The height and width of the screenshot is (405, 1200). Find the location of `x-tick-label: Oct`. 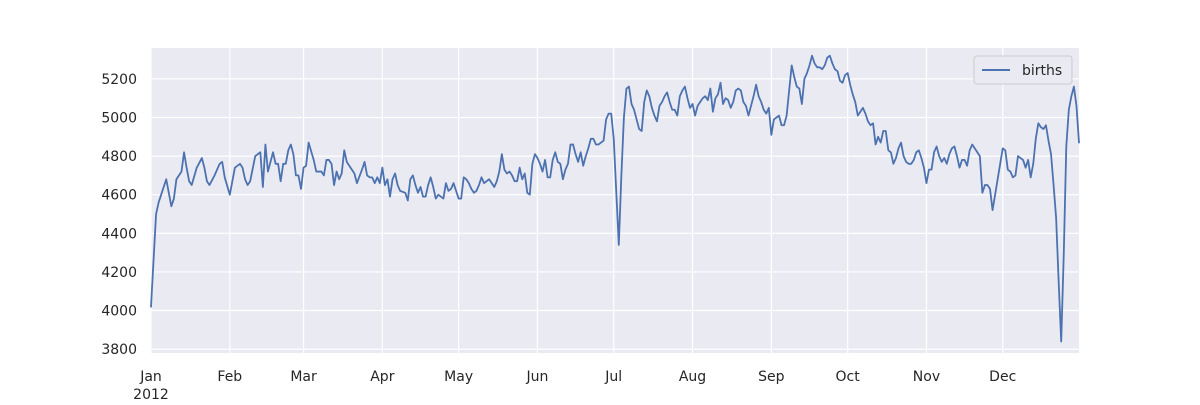

x-tick-label: Oct is located at coordinates (848, 377).